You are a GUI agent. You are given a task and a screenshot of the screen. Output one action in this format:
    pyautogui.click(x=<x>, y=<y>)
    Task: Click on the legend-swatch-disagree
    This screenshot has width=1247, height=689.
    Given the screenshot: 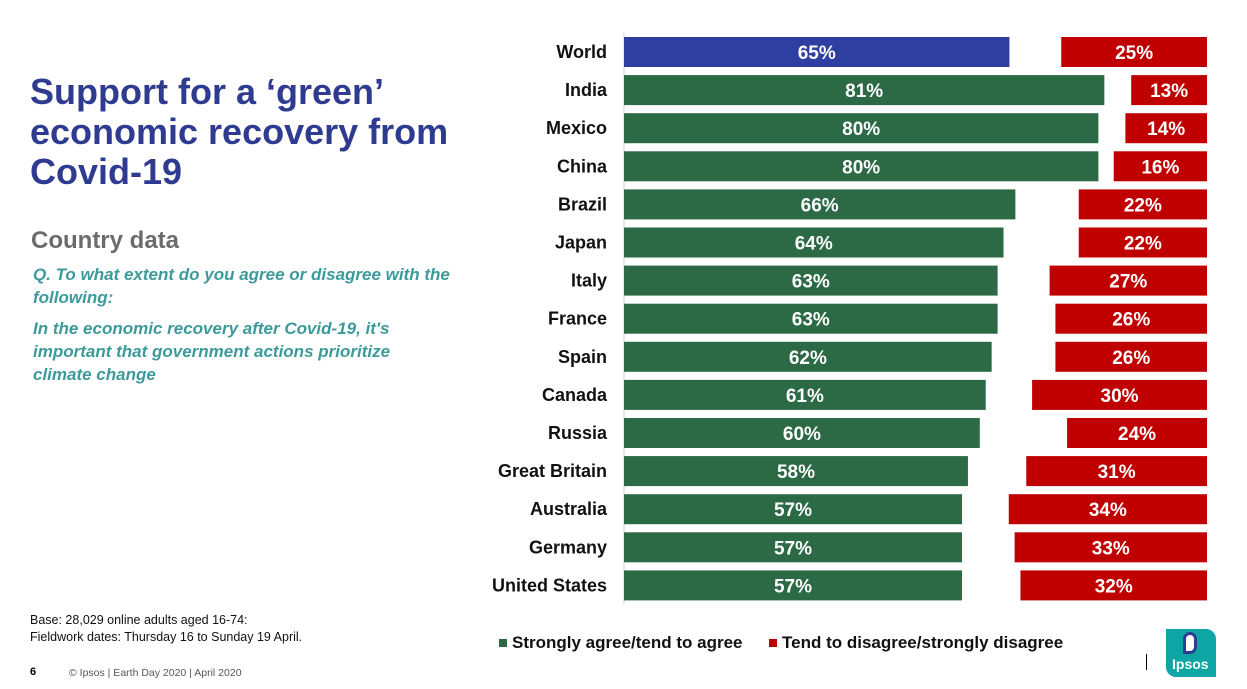 What is the action you would take?
    pyautogui.click(x=773, y=643)
    